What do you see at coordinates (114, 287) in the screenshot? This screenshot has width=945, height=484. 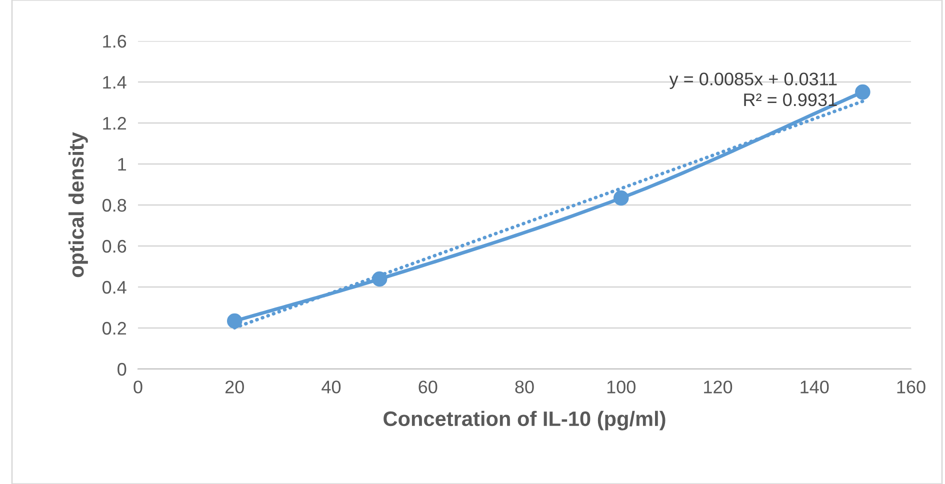 I see `y-tick-label: 0.4` at bounding box center [114, 287].